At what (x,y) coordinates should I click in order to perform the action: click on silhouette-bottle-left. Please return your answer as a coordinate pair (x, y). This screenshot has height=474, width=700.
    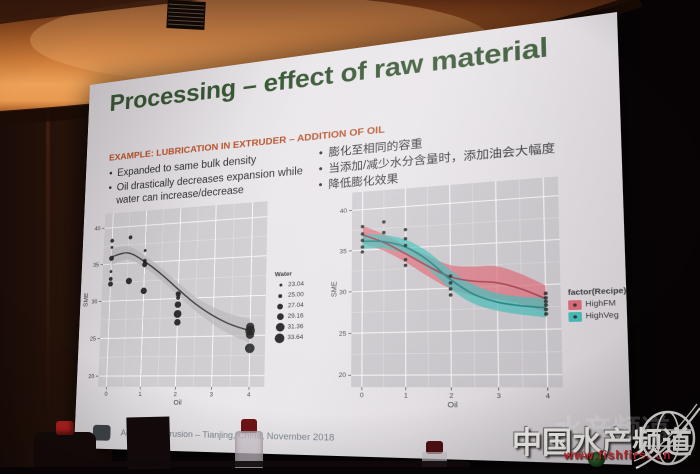
    Looking at the image, I should click on (65, 449).